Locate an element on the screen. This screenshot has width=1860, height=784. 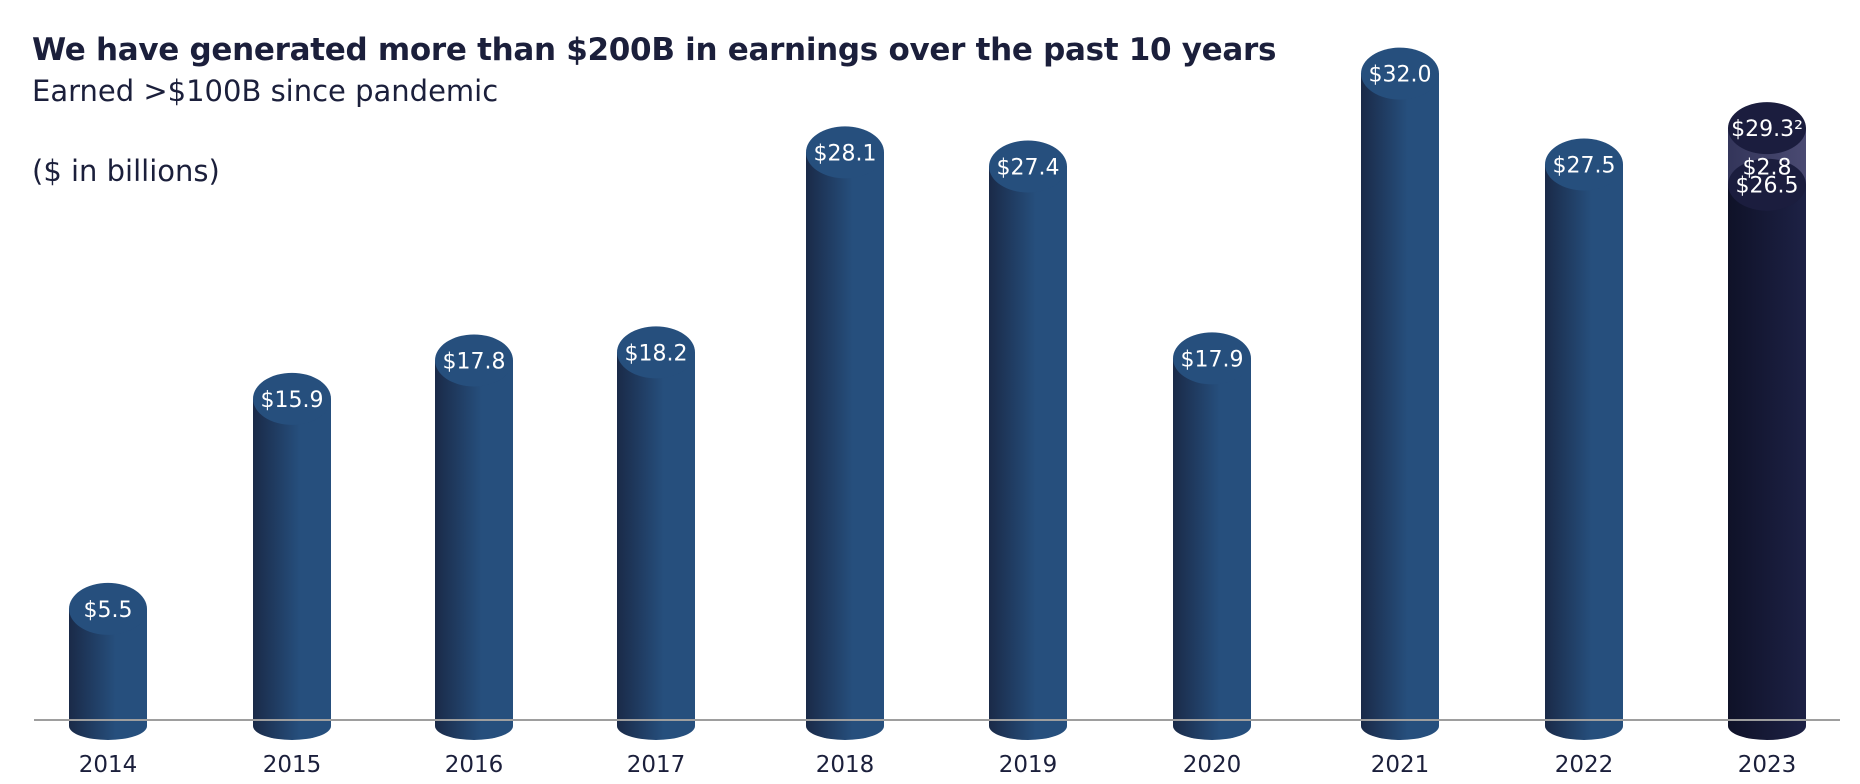
bar-2015: $15.9 is located at coordinates (292, 556).